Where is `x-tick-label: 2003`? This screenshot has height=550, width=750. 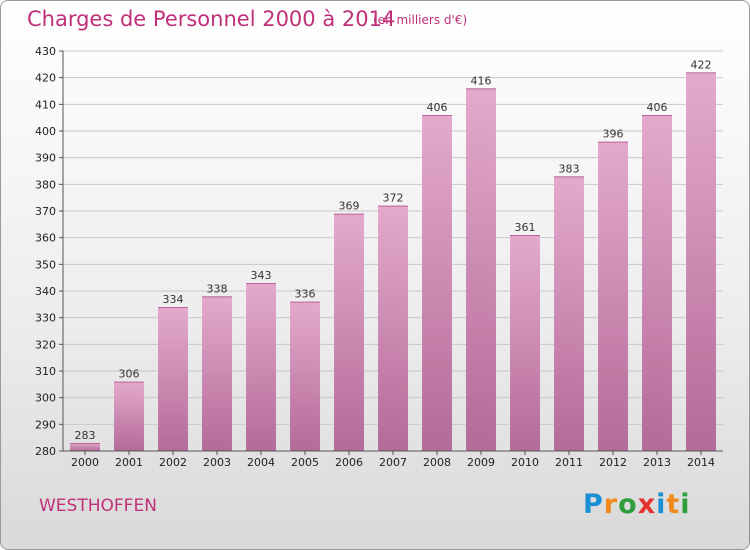 x-tick-label: 2003 is located at coordinates (217, 462).